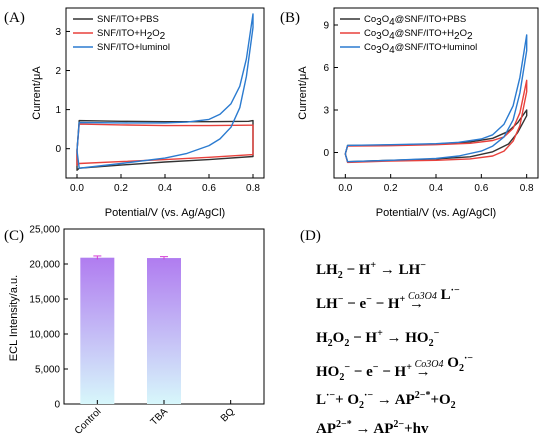  Describe the element at coordinates (418, 35) in the screenshot. I see `legend-b-h2o2-label: Co3O4@SNF/ITO+H2O2` at that location.